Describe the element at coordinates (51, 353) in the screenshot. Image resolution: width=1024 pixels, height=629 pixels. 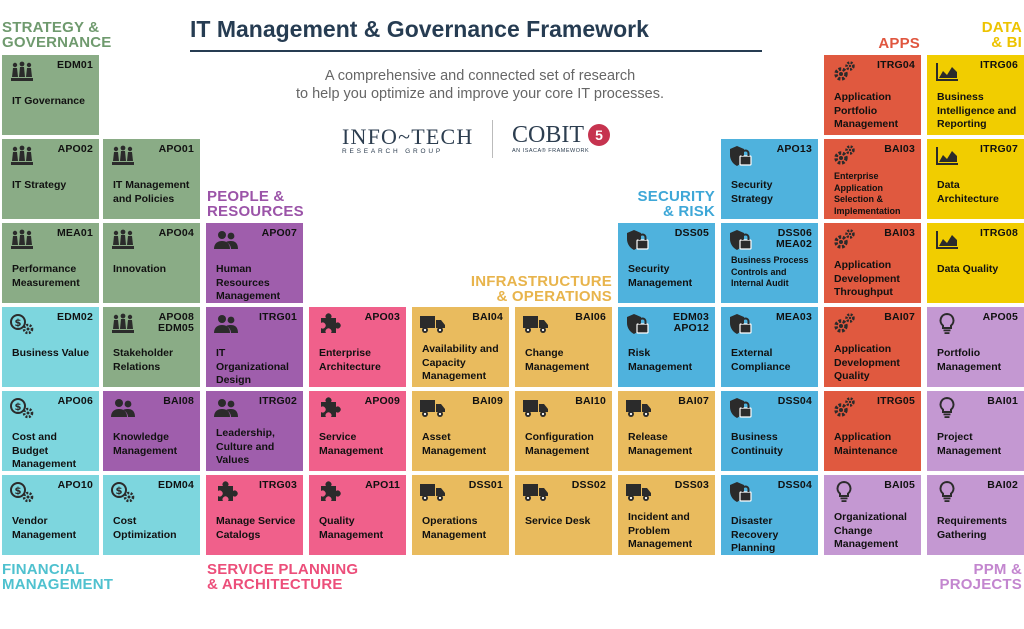
I see `tile-name: Business Value` at that location.